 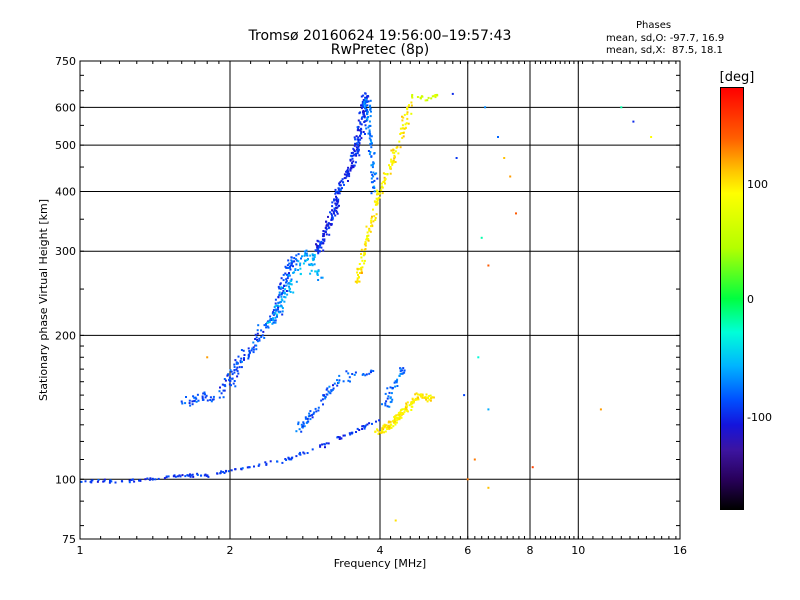 What do you see at coordinates (737, 77) in the screenshot?
I see `colorbar-title: [deg]` at bounding box center [737, 77].